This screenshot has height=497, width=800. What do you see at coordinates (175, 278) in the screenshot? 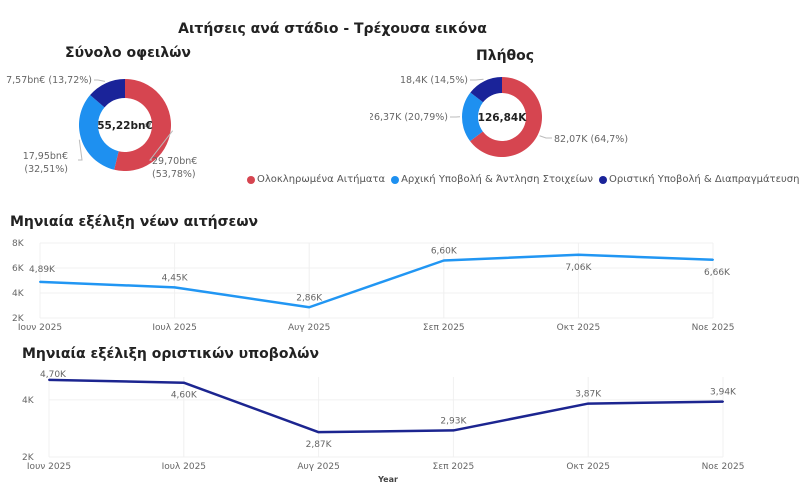
I see `data-label: 4,45K` at bounding box center [175, 278].